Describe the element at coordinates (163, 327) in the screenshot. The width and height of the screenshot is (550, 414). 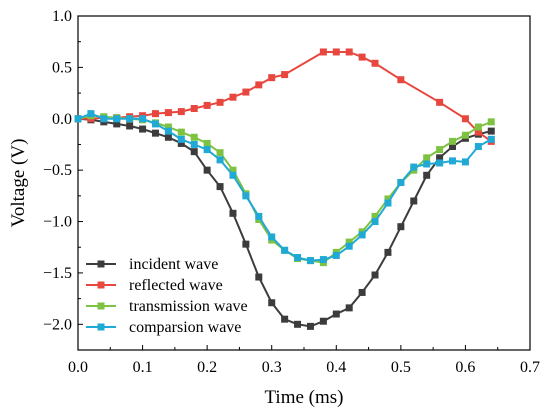
I see `legend-item: comparsion wave` at that location.